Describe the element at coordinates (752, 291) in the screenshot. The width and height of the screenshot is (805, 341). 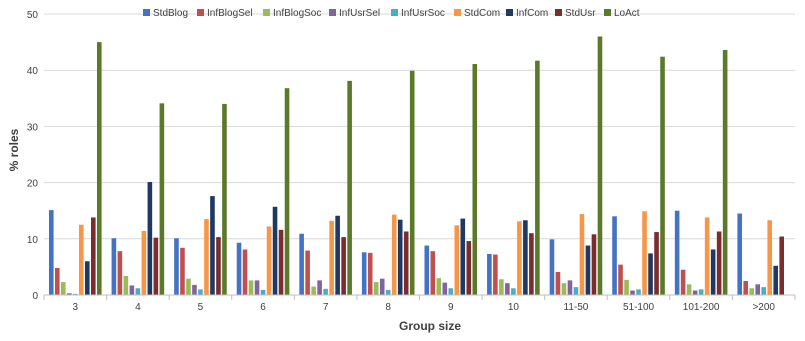
I see `bar-InfBlogSoc->200` at that location.